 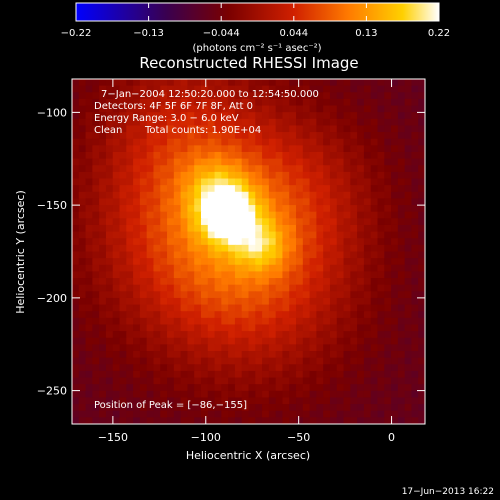 What do you see at coordinates (76, 33) in the screenshot?
I see `colorbar-tick-label: −0.22` at bounding box center [76, 33].